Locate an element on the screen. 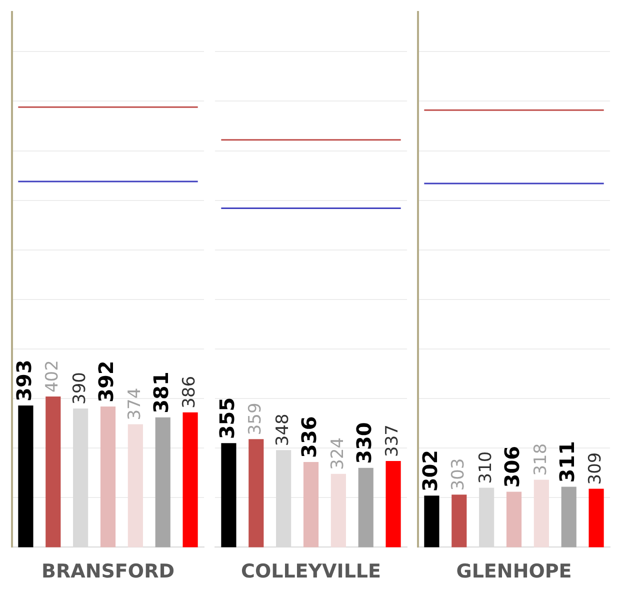 This screenshot has height=589, width=623. x-axis-title: BRANSFORD is located at coordinates (108, 571).